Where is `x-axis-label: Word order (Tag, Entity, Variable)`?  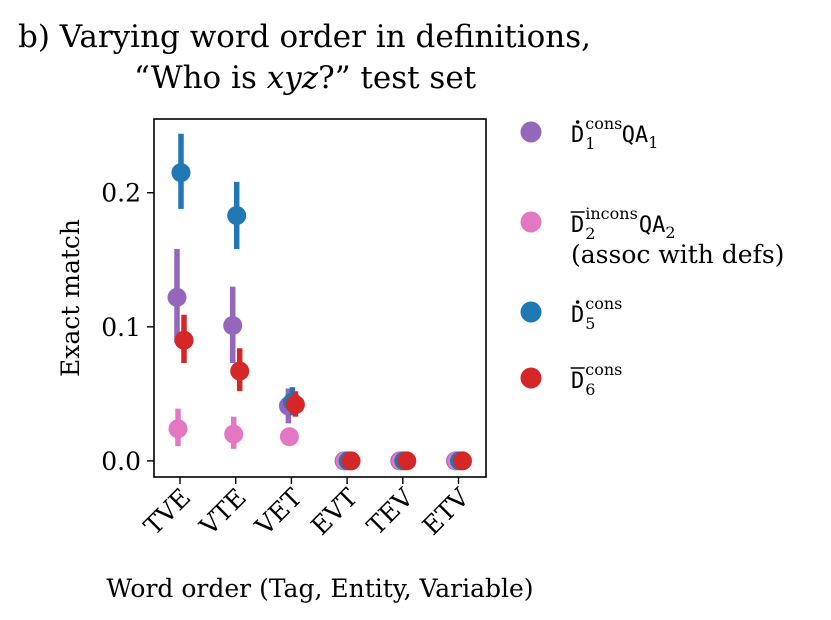 x-axis-label: Word order (Tag, Entity, Variable) is located at coordinates (319, 588).